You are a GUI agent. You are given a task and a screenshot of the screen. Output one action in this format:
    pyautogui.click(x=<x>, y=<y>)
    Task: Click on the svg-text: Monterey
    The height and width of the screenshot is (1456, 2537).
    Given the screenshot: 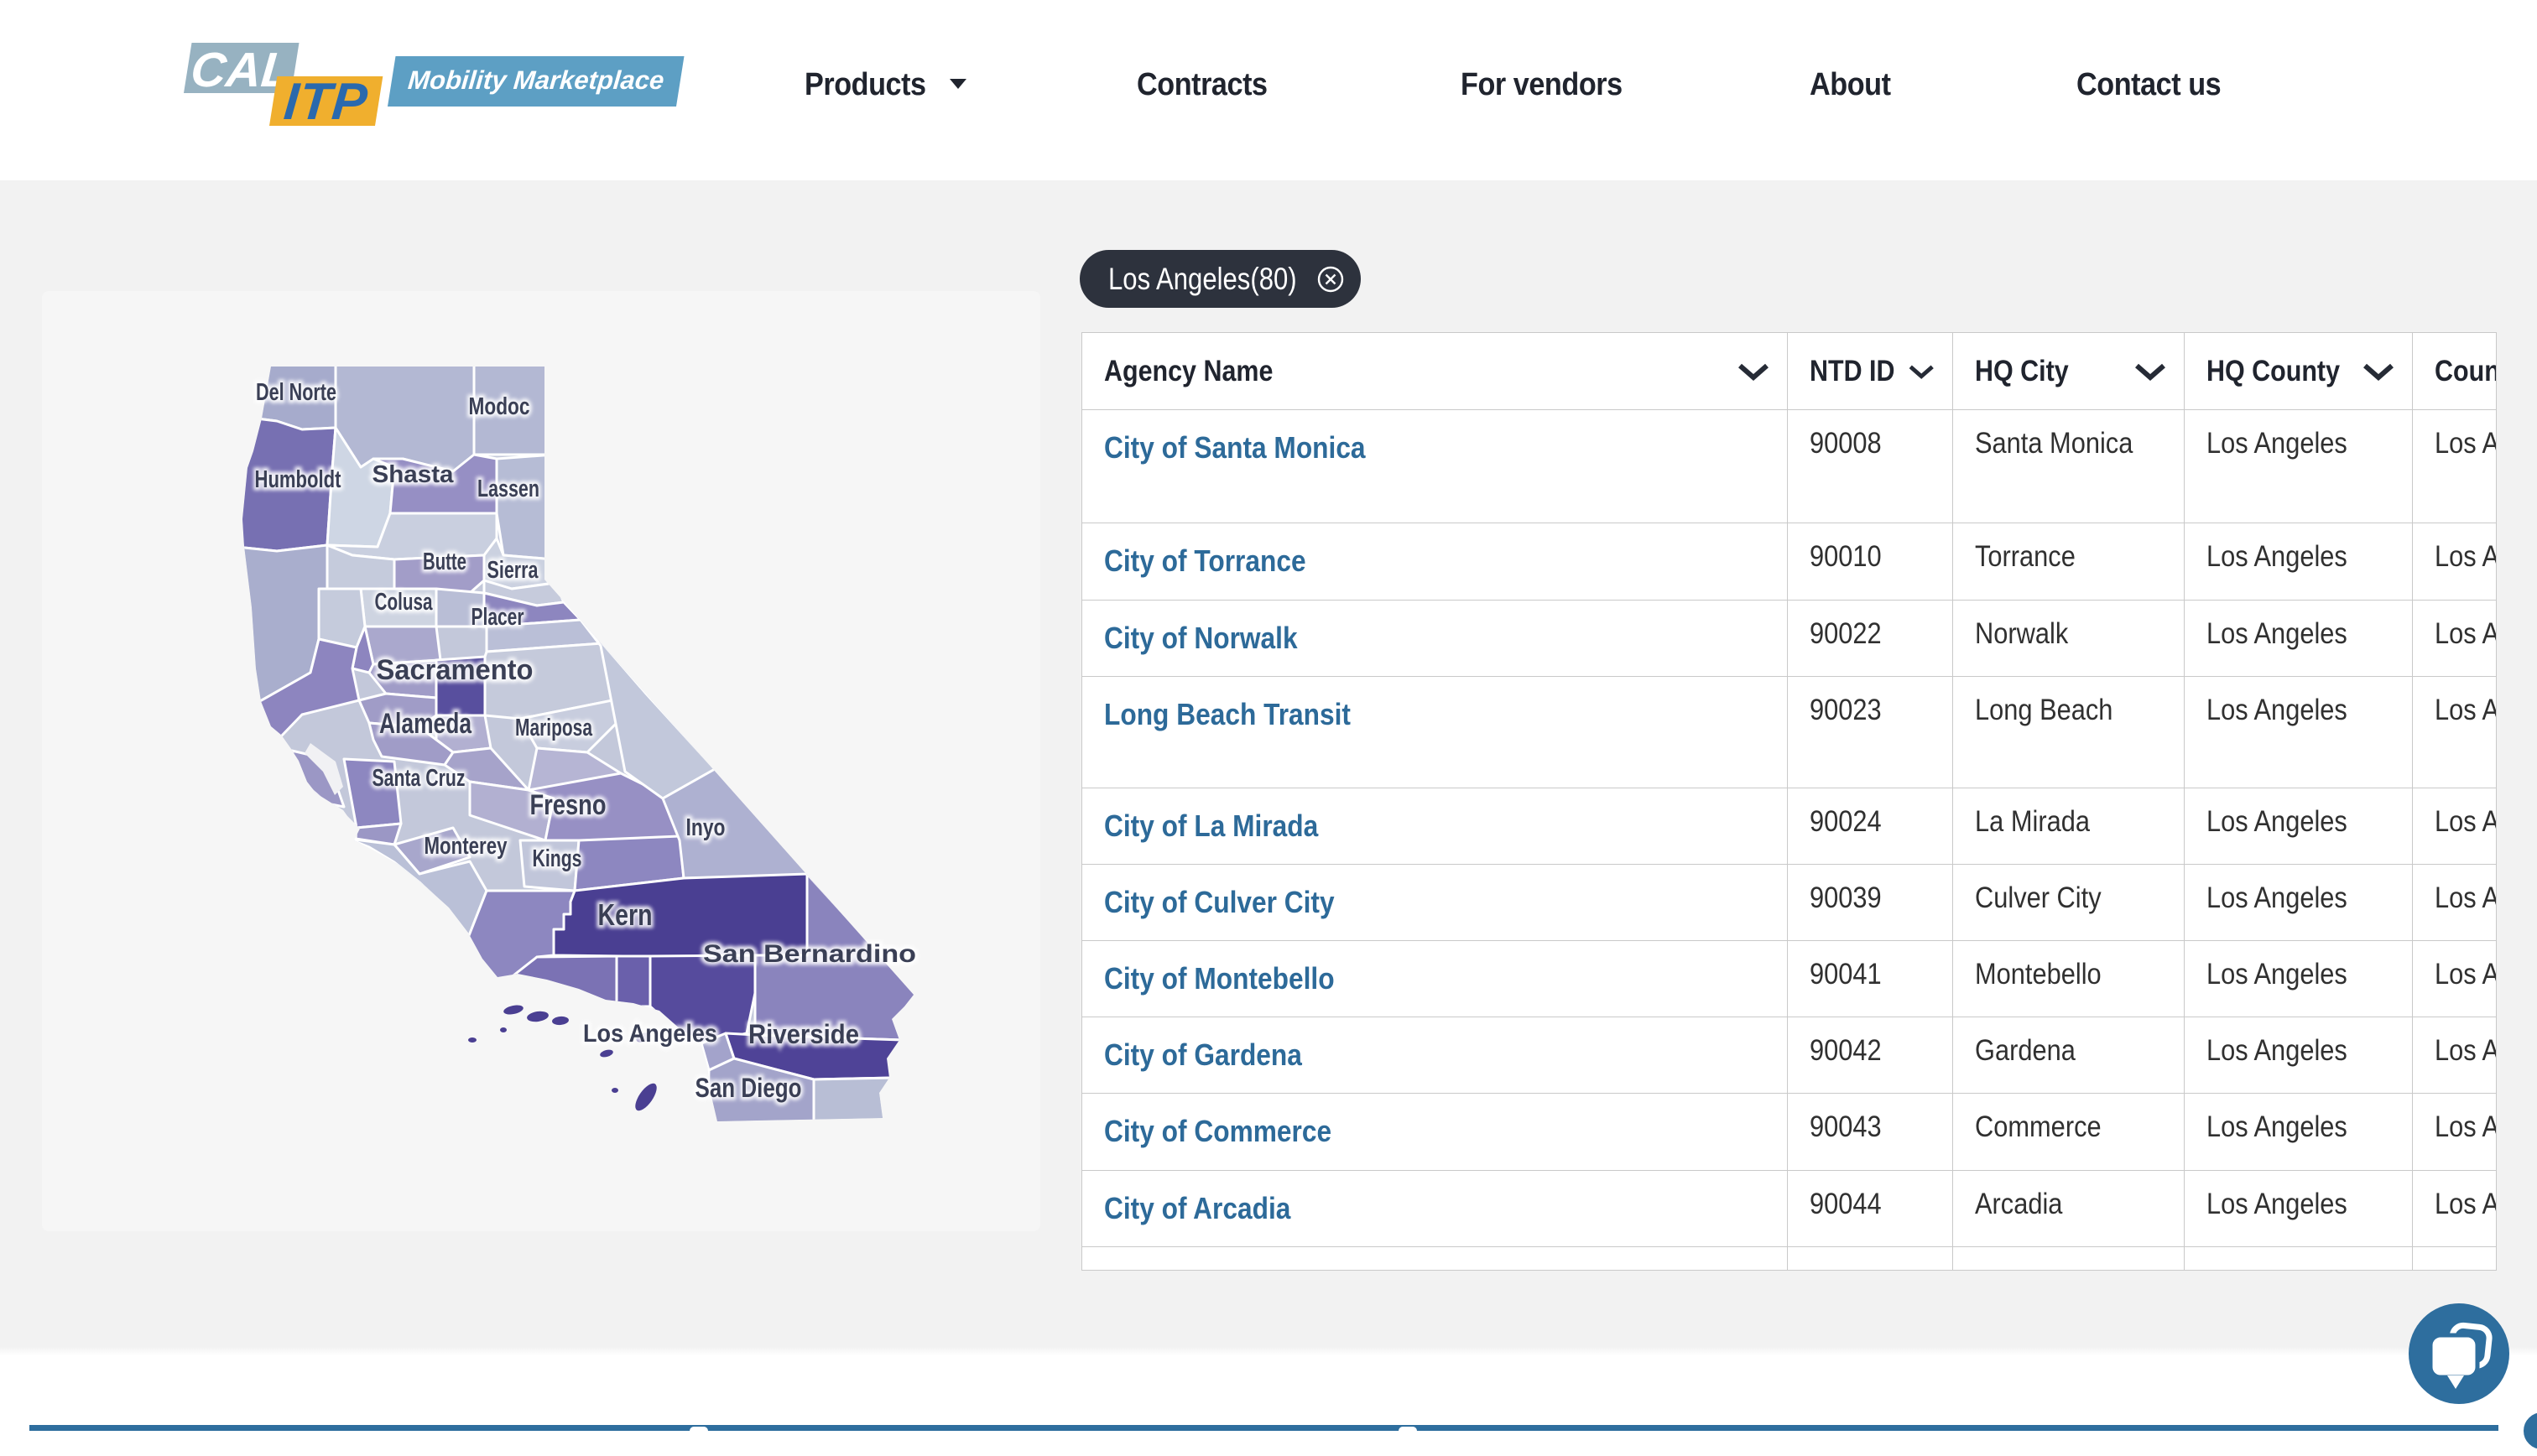 What is the action you would take?
    pyautogui.click(x=467, y=846)
    